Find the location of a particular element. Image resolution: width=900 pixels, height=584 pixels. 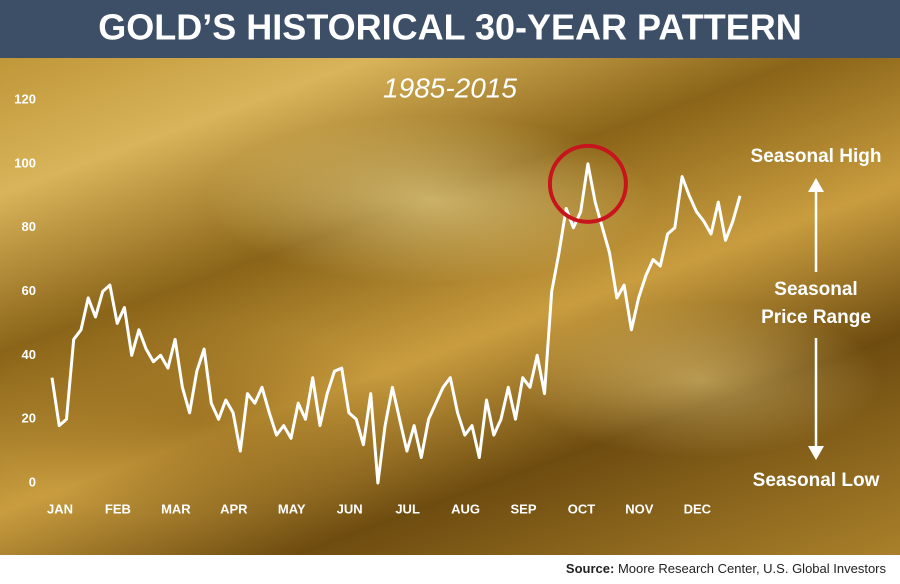

annotation: Seasonal is located at coordinates (815, 289).